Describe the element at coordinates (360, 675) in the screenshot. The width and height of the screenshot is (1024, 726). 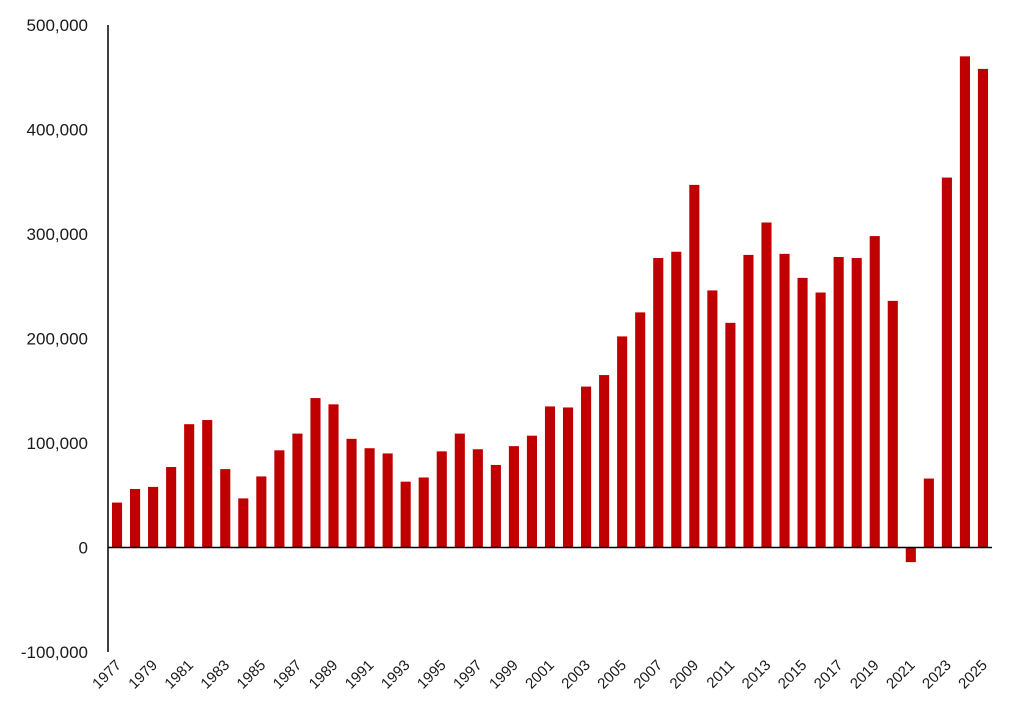
I see `x-tick-label: 1991` at that location.